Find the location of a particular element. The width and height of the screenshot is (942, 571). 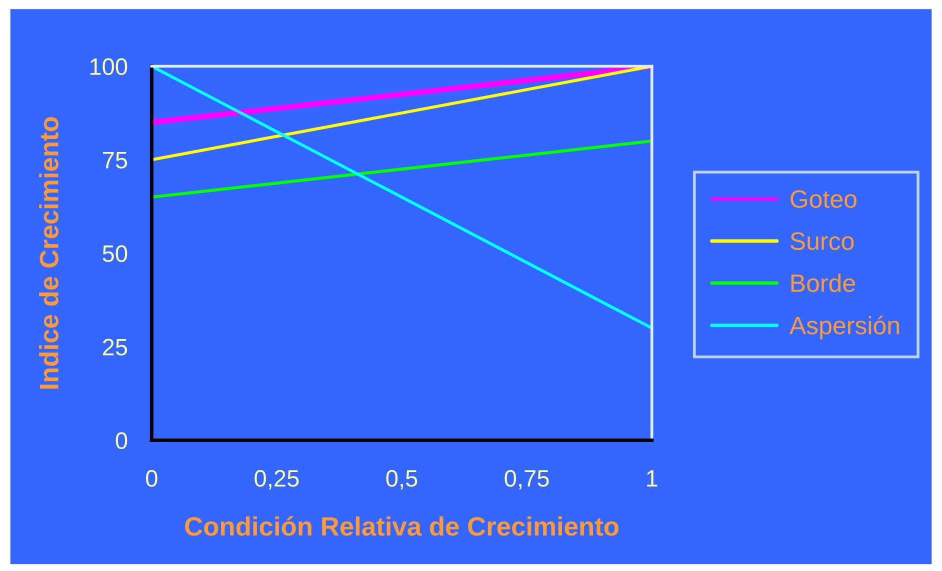

x-tick-label: 0,75 is located at coordinates (526, 480).